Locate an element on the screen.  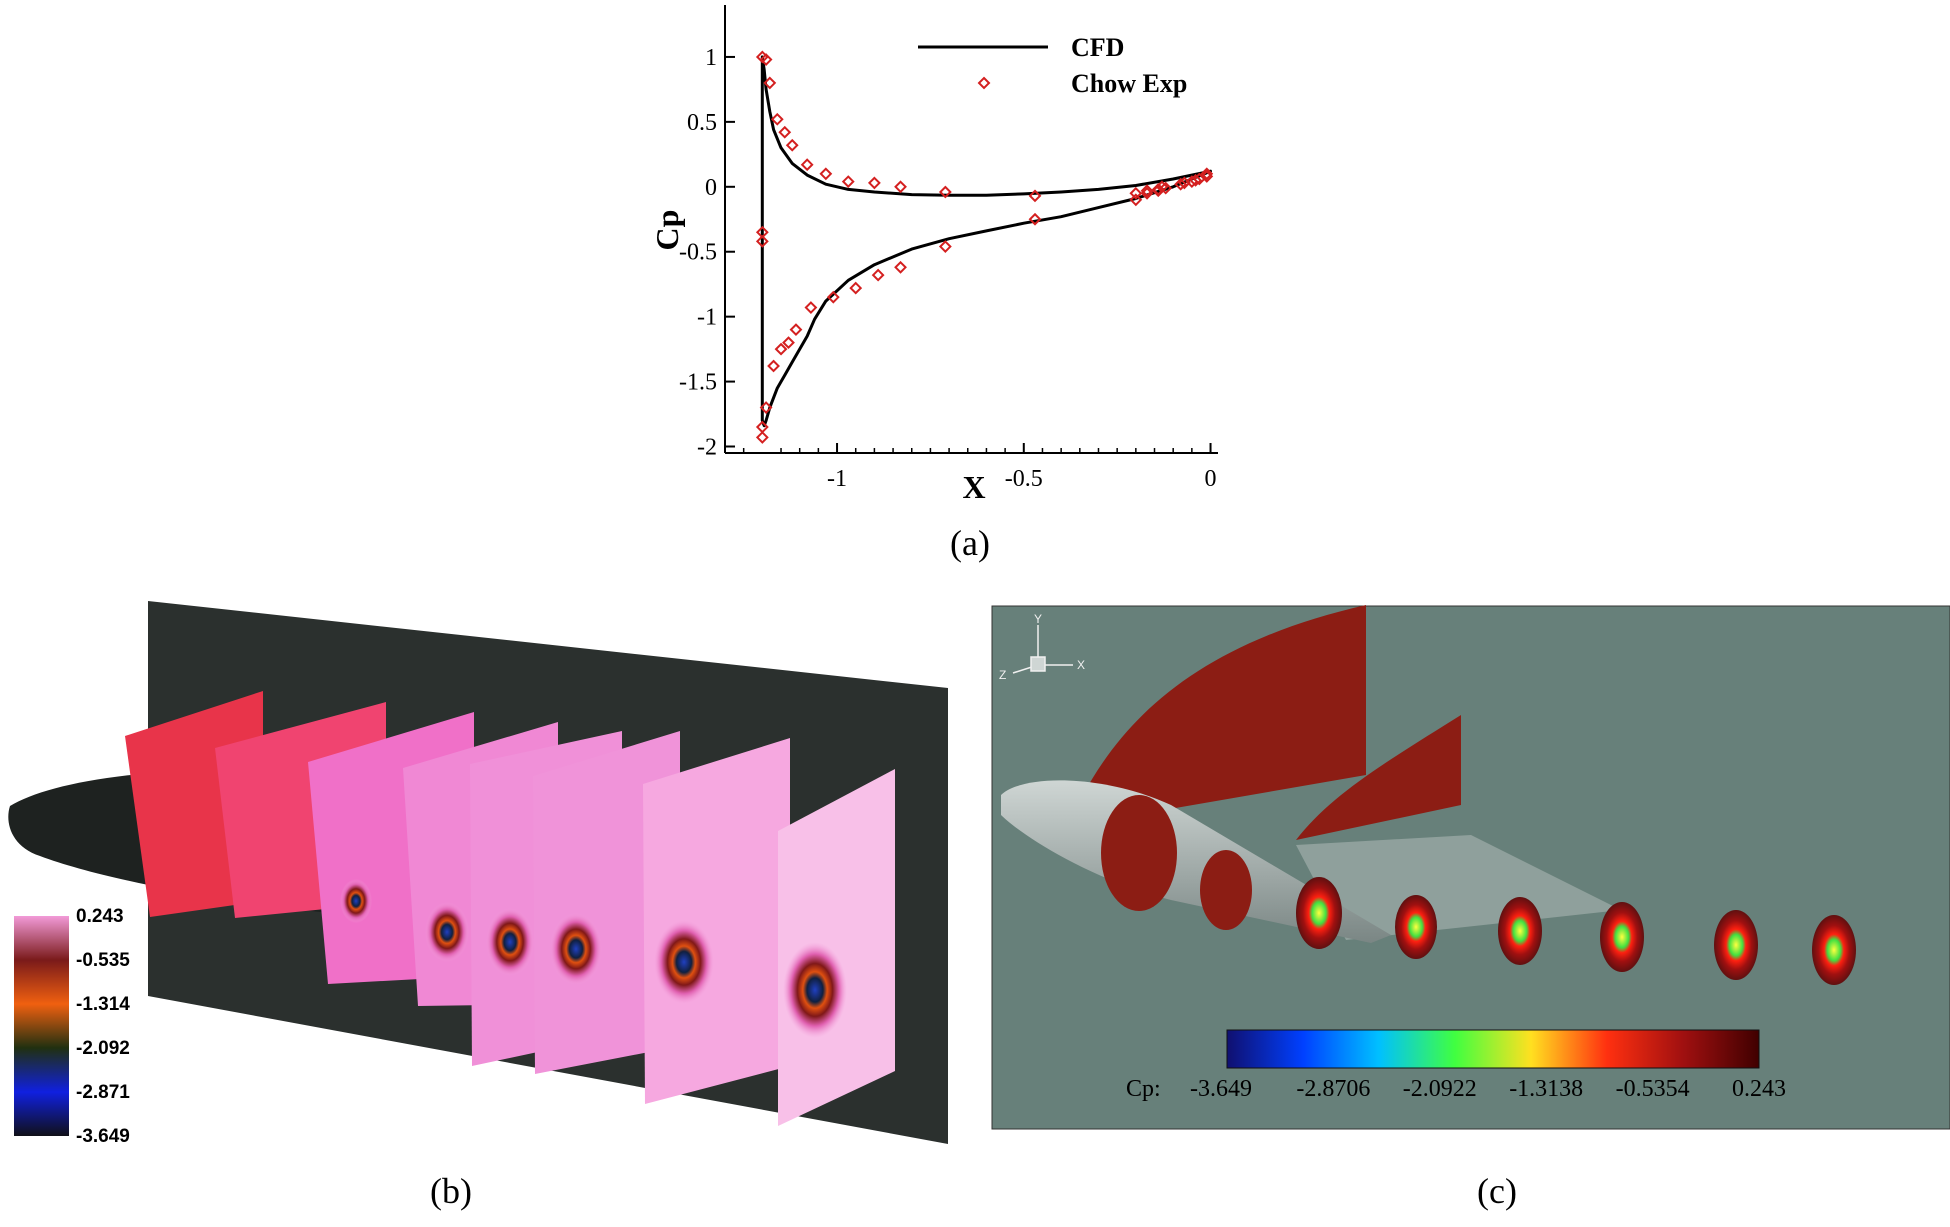
caption-a: (a) is located at coordinates (970, 543).